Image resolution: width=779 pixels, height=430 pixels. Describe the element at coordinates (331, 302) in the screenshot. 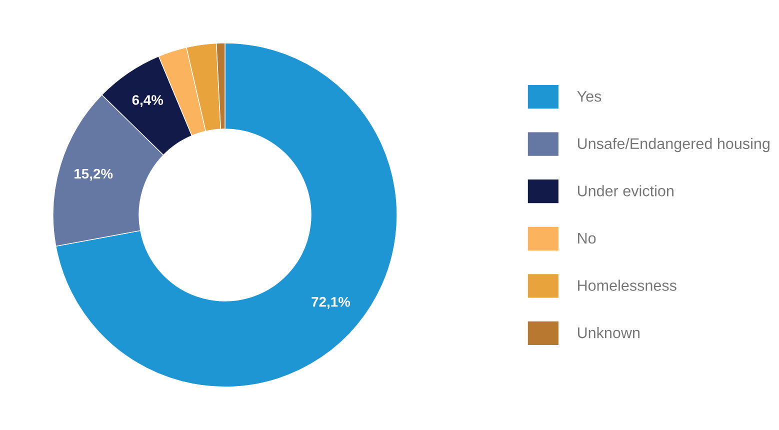

I see `data-label: 72,1%` at that location.